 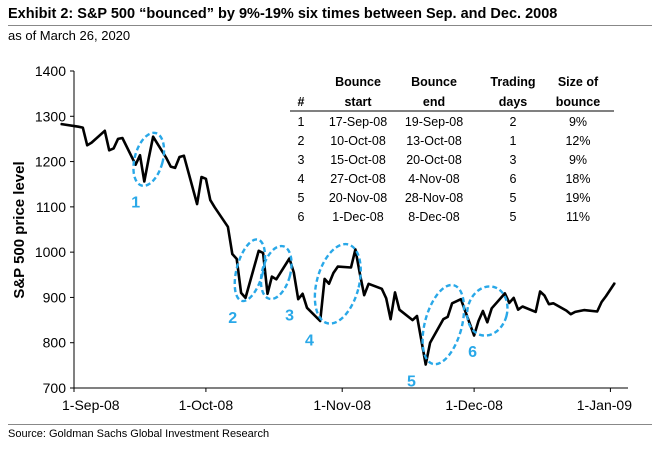 I want to click on x-tick-label: 1-Sep-08, so click(x=91, y=405).